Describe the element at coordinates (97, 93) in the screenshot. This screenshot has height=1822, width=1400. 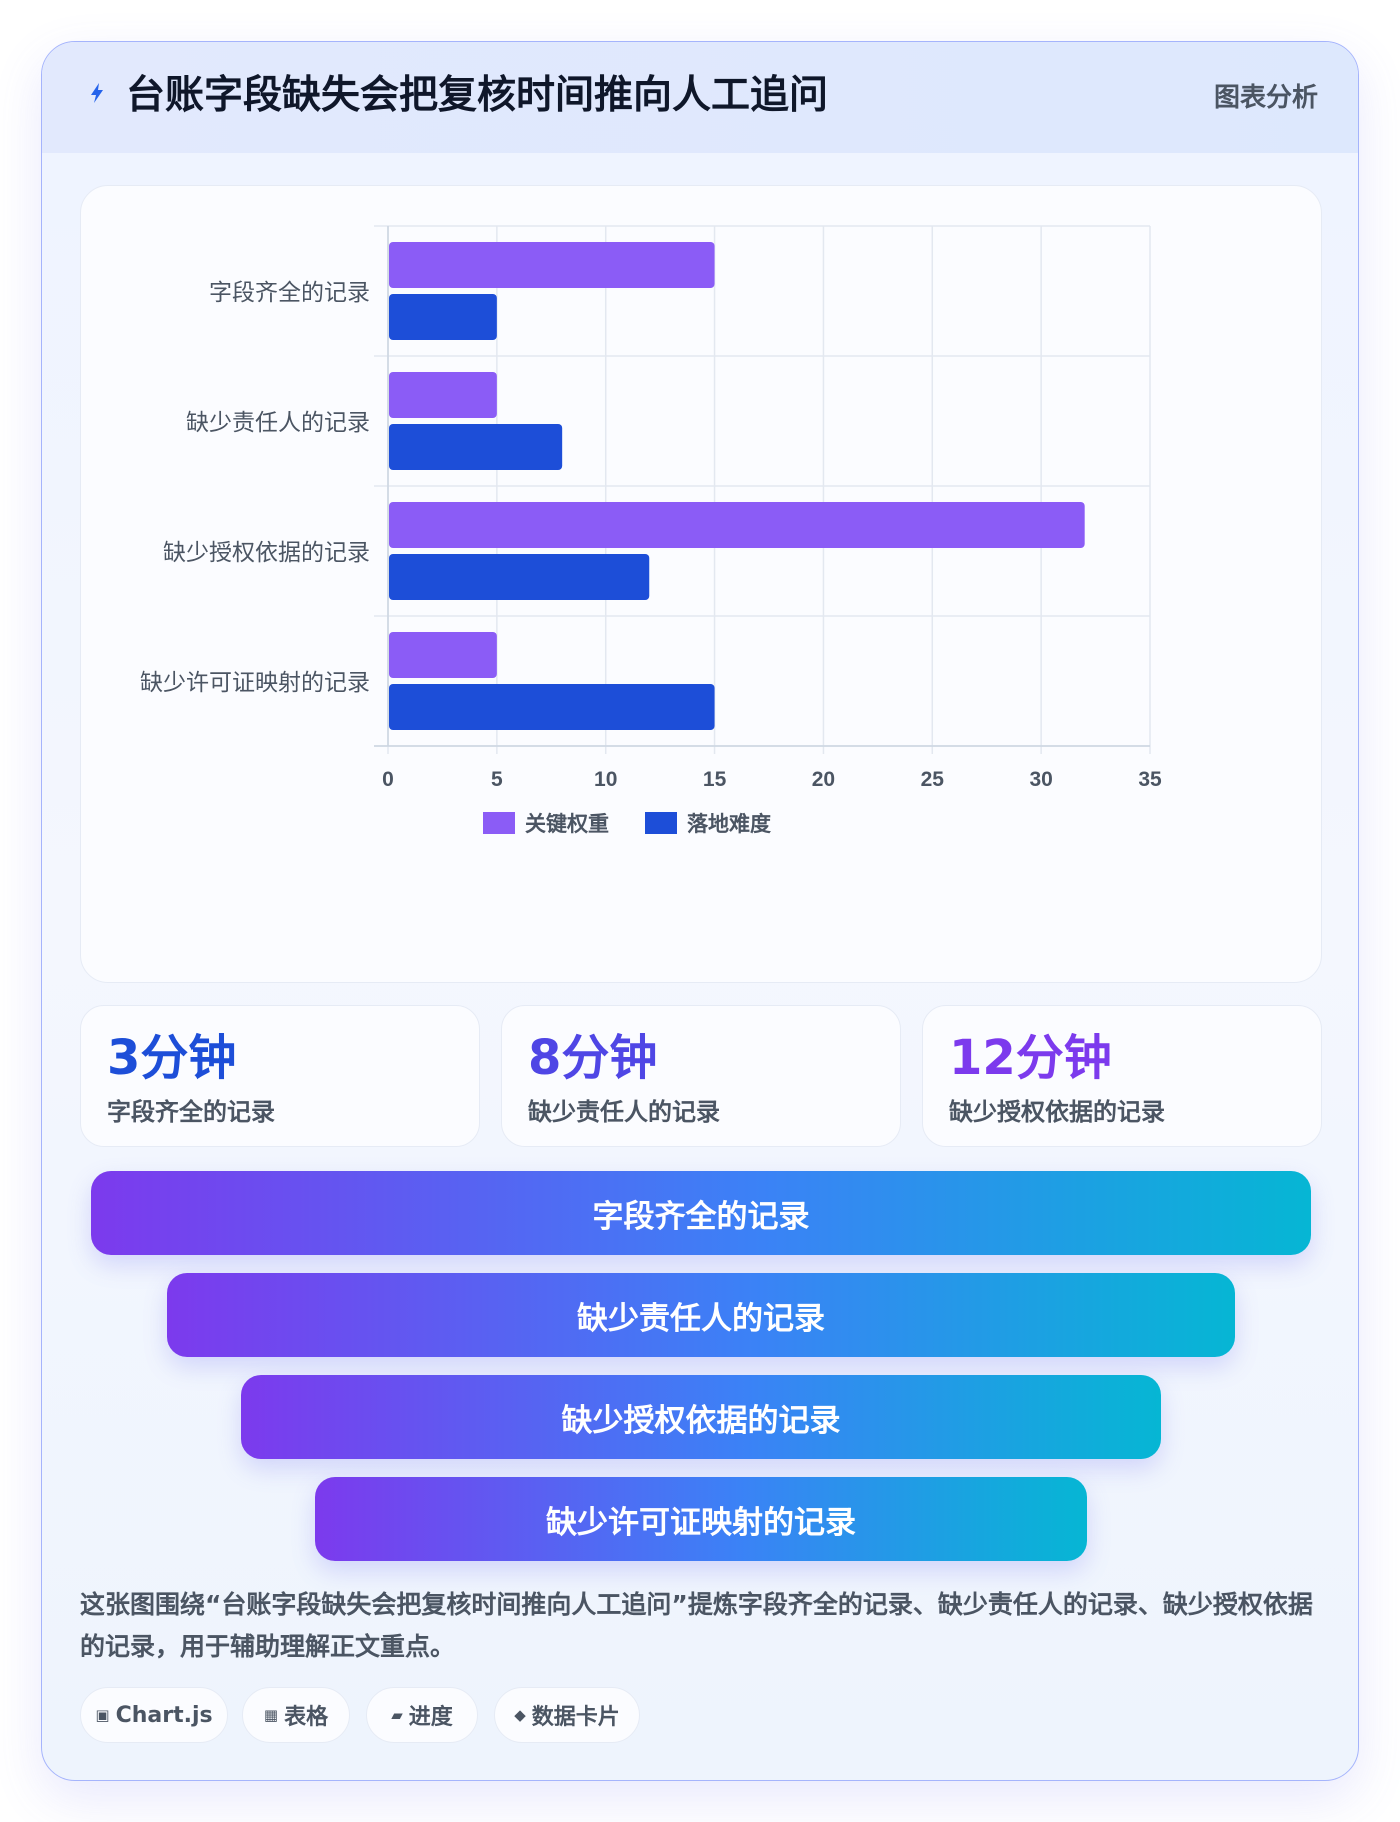
I see `lightning-icon` at that location.